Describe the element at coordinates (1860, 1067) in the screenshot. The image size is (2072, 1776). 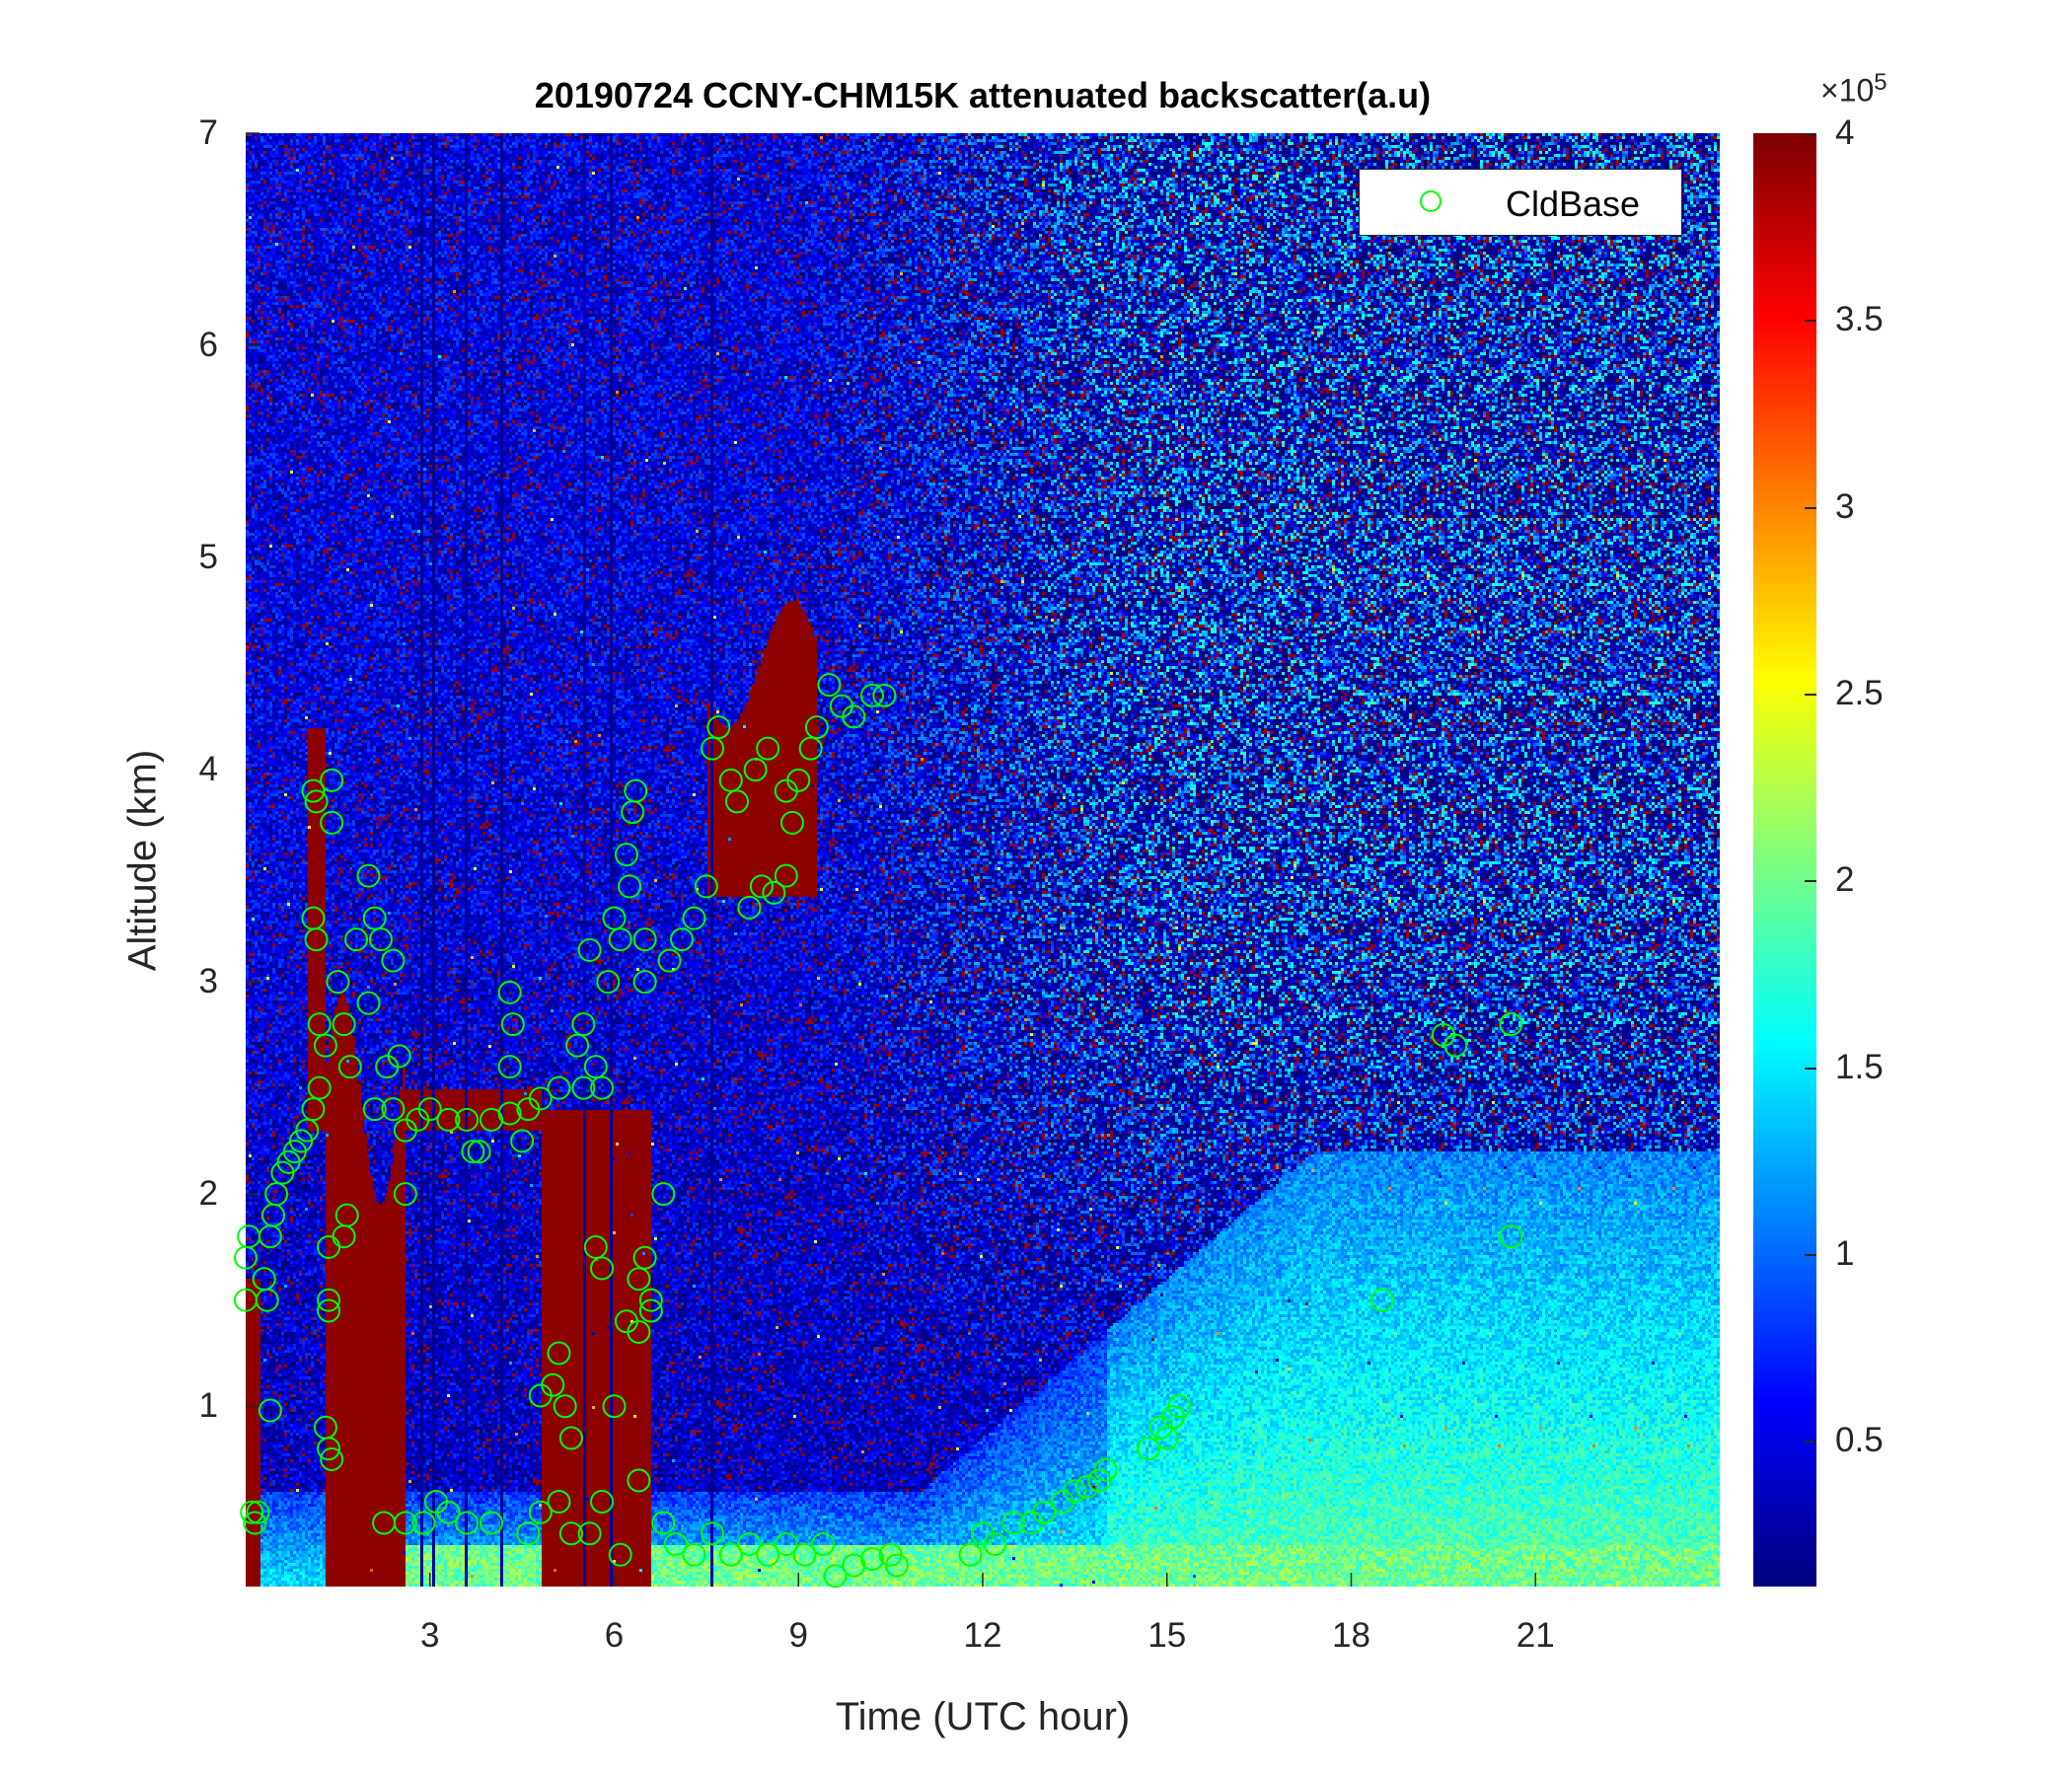
I see `colorbar-tick-label: 1.5` at that location.